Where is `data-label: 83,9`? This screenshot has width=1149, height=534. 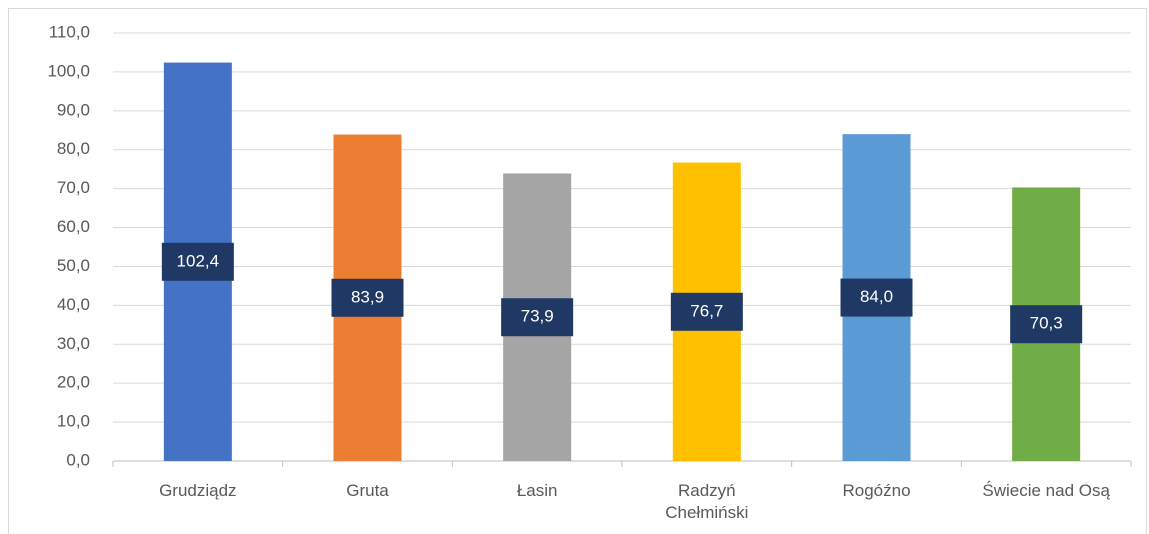
data-label: 83,9 is located at coordinates (367, 296).